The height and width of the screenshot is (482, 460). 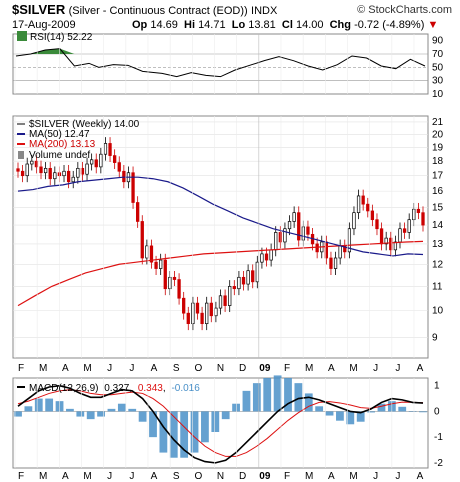 I want to click on close-value: 14.00, so click(x=309, y=25).